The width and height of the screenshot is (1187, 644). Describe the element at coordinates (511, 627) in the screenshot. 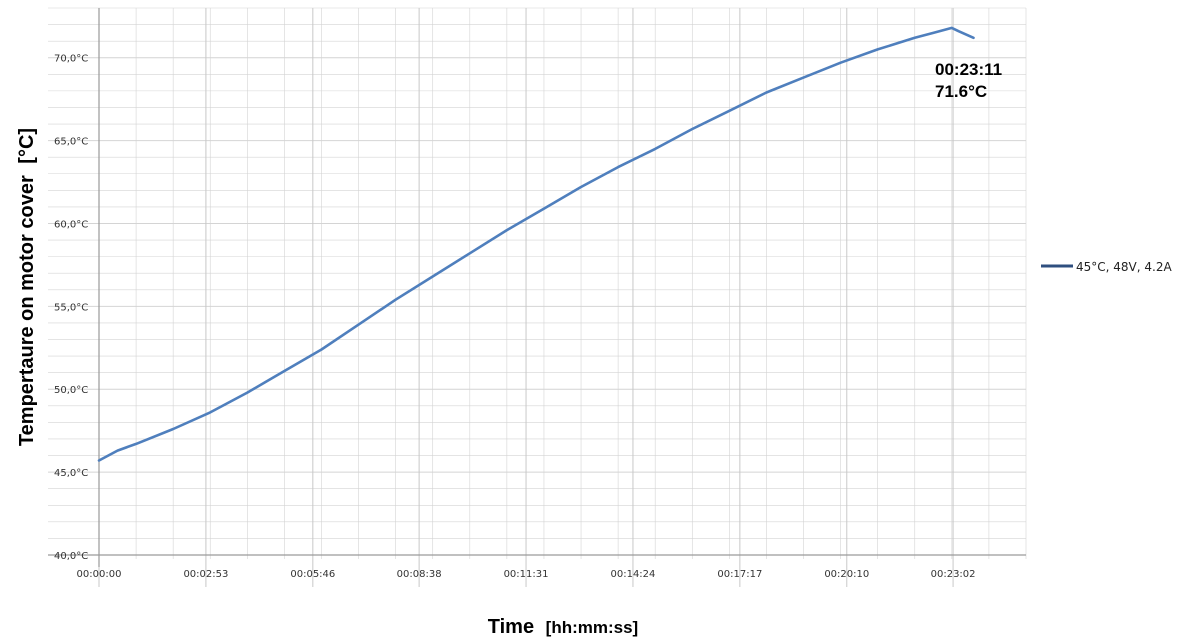

I see `x-axis-label: Time` at that location.